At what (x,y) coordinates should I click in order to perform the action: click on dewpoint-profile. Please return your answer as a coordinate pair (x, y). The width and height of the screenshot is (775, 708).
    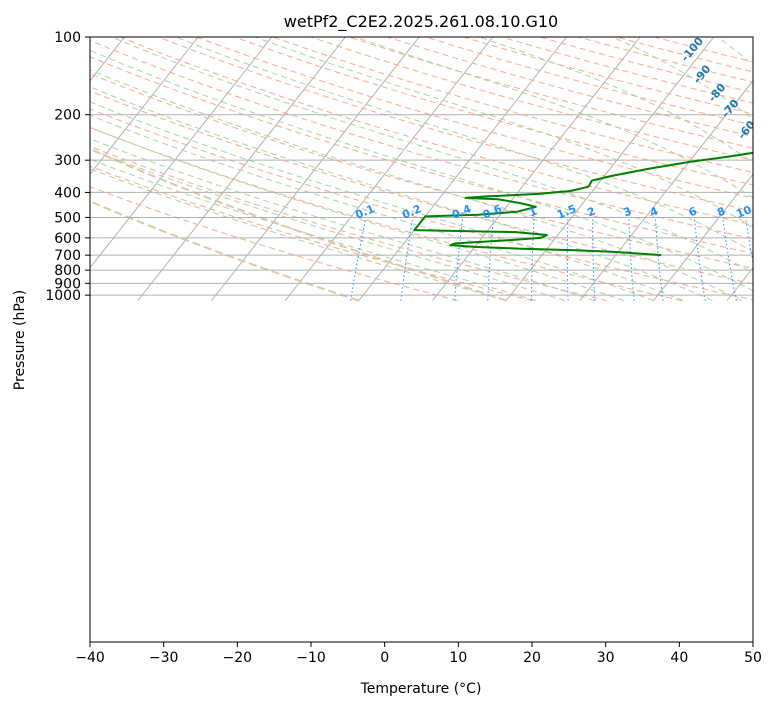
    Looking at the image, I should click on (583, 204).